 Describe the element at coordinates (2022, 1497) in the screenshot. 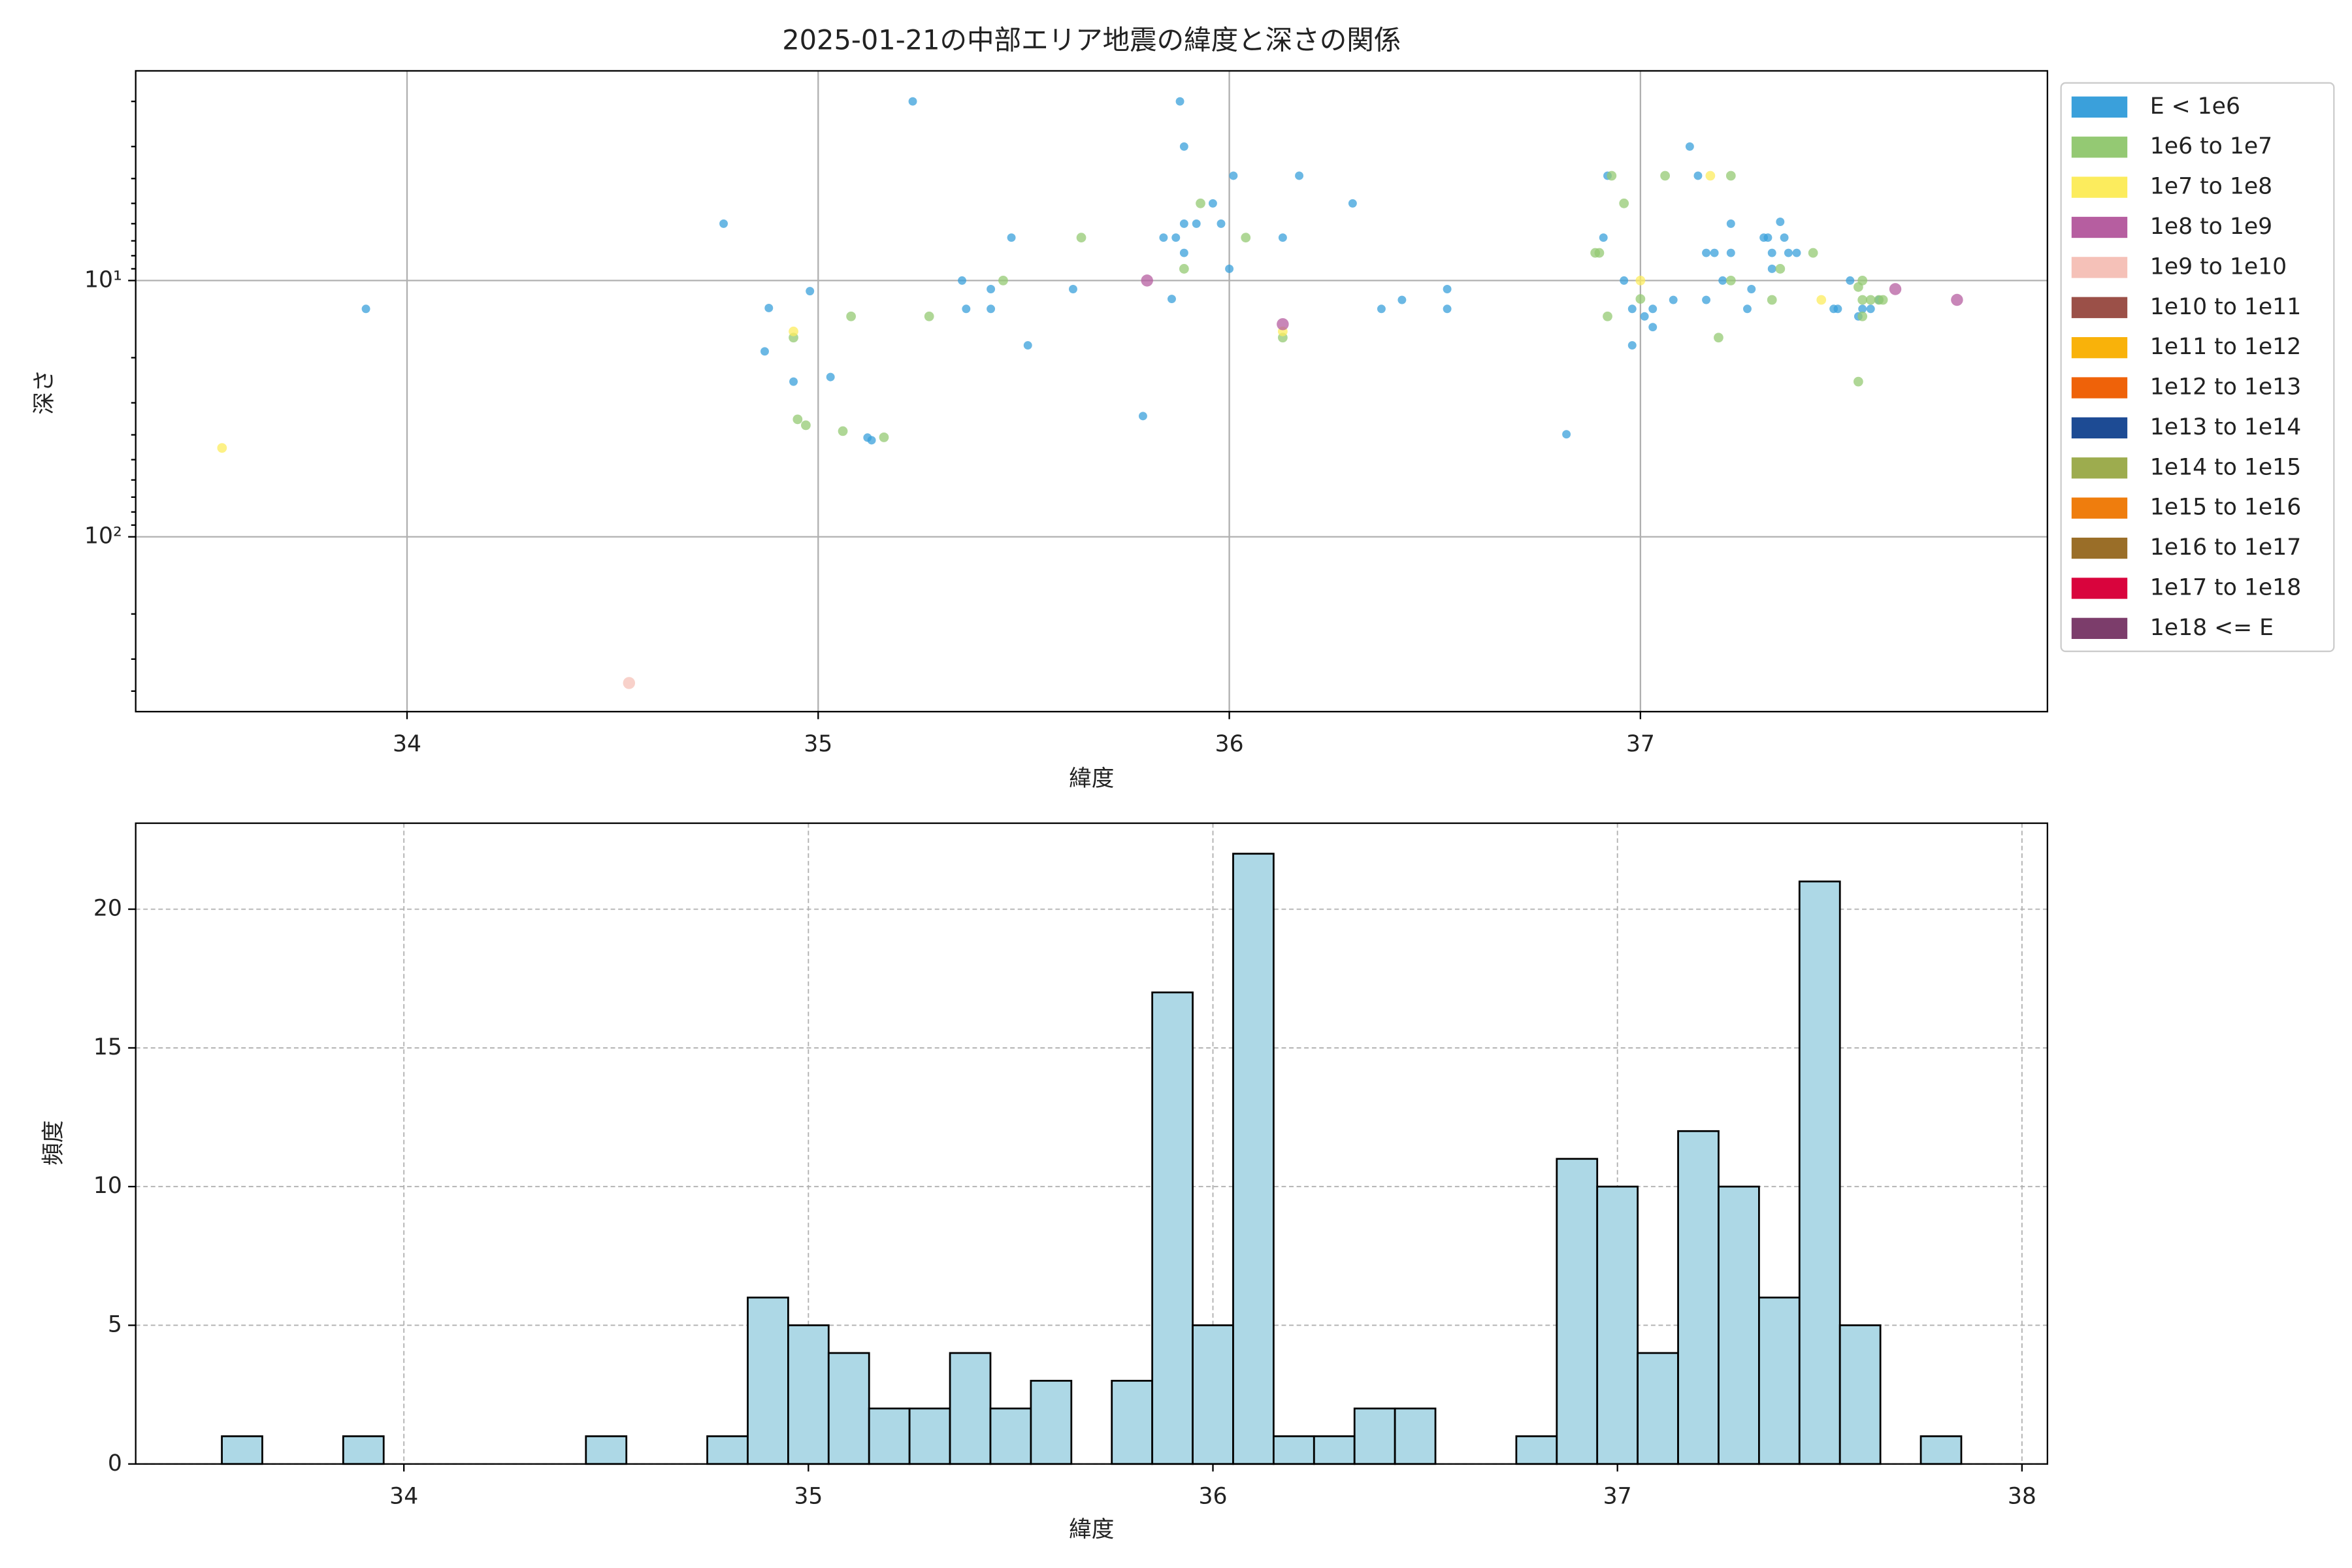

I see `x-tick-label: 38` at that location.